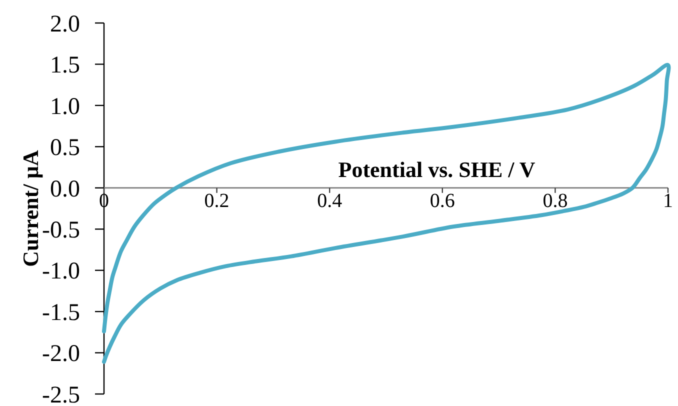 The width and height of the screenshot is (678, 406). What do you see at coordinates (30, 208) in the screenshot?
I see `y-axis-title: Current/ µA` at bounding box center [30, 208].